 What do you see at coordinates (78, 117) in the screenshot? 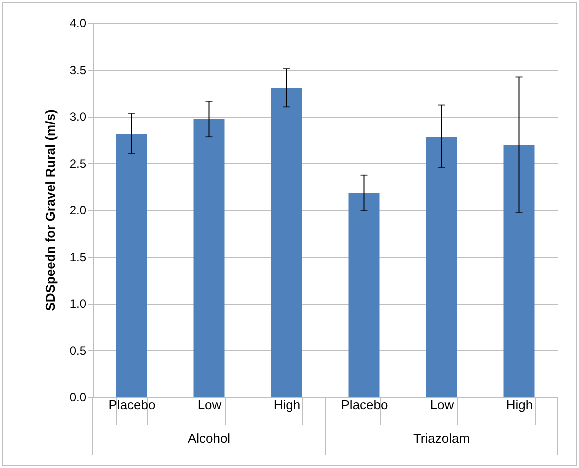
I see `y-tick-label: 3.0` at bounding box center [78, 117].